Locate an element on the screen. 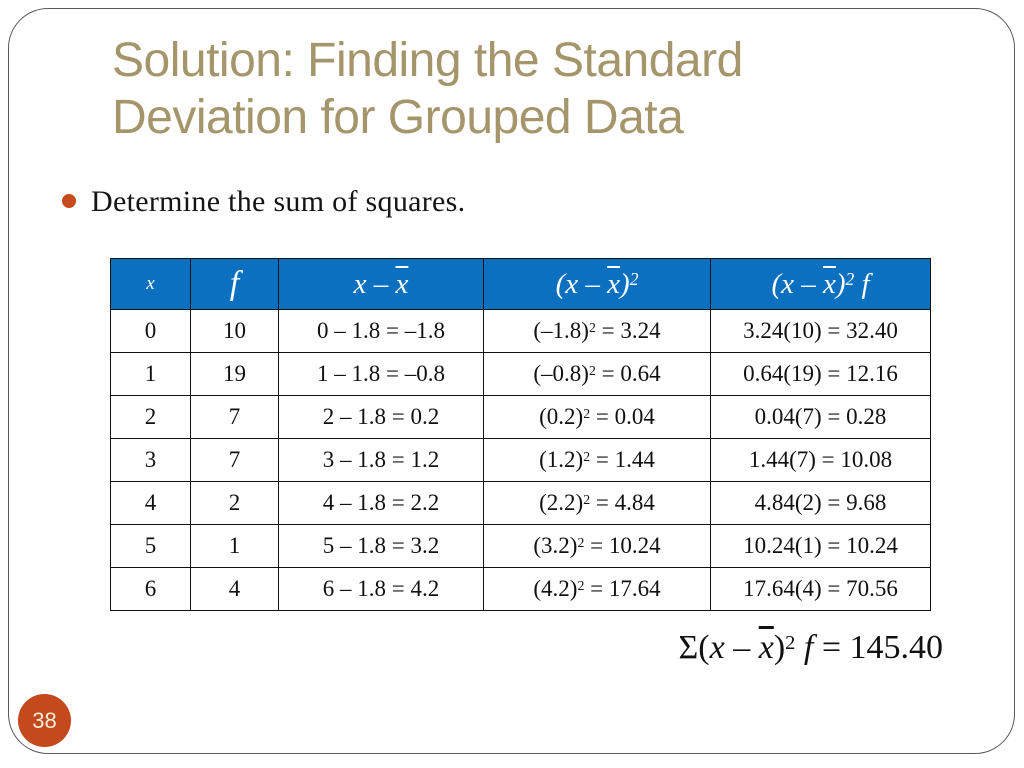  page-number: 38 is located at coordinates (44, 720).